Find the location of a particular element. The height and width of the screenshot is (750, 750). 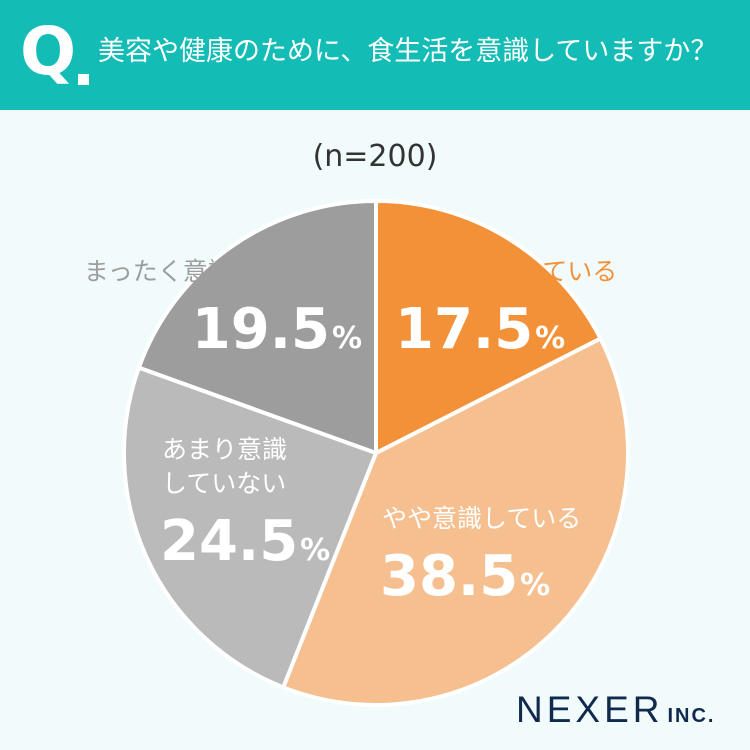

slice-value-label: 19.5% is located at coordinates (277, 329).